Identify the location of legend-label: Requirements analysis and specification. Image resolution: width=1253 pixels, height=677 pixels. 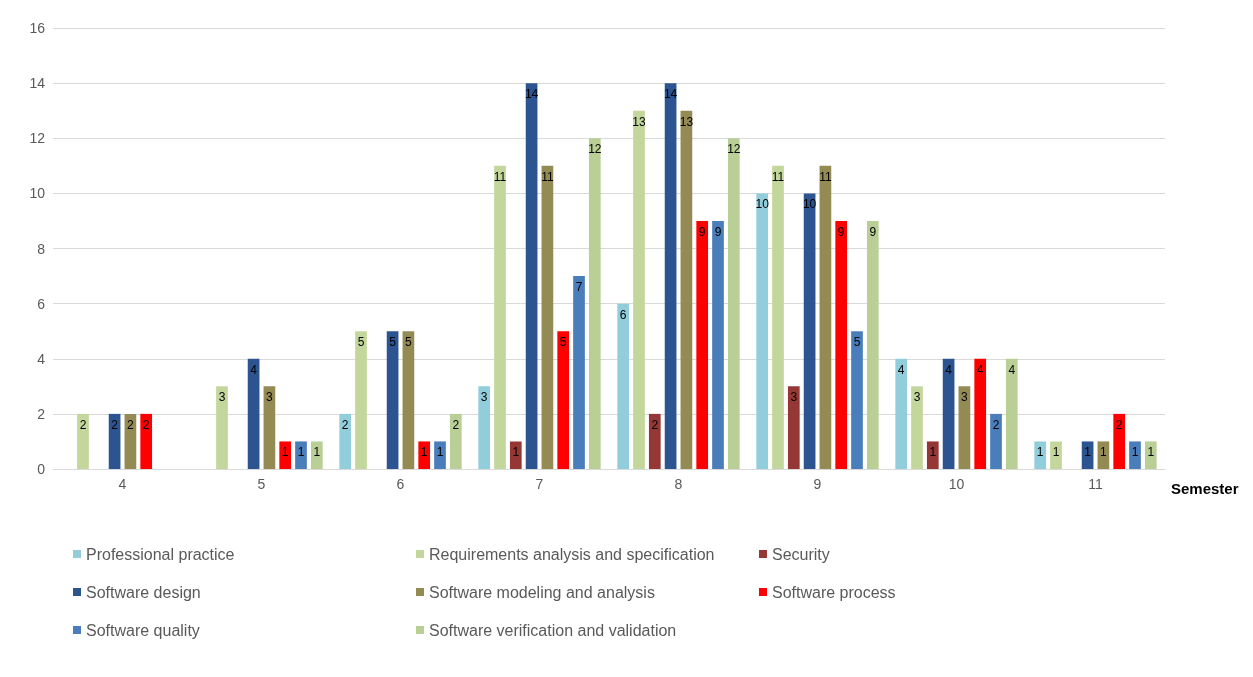
(572, 554).